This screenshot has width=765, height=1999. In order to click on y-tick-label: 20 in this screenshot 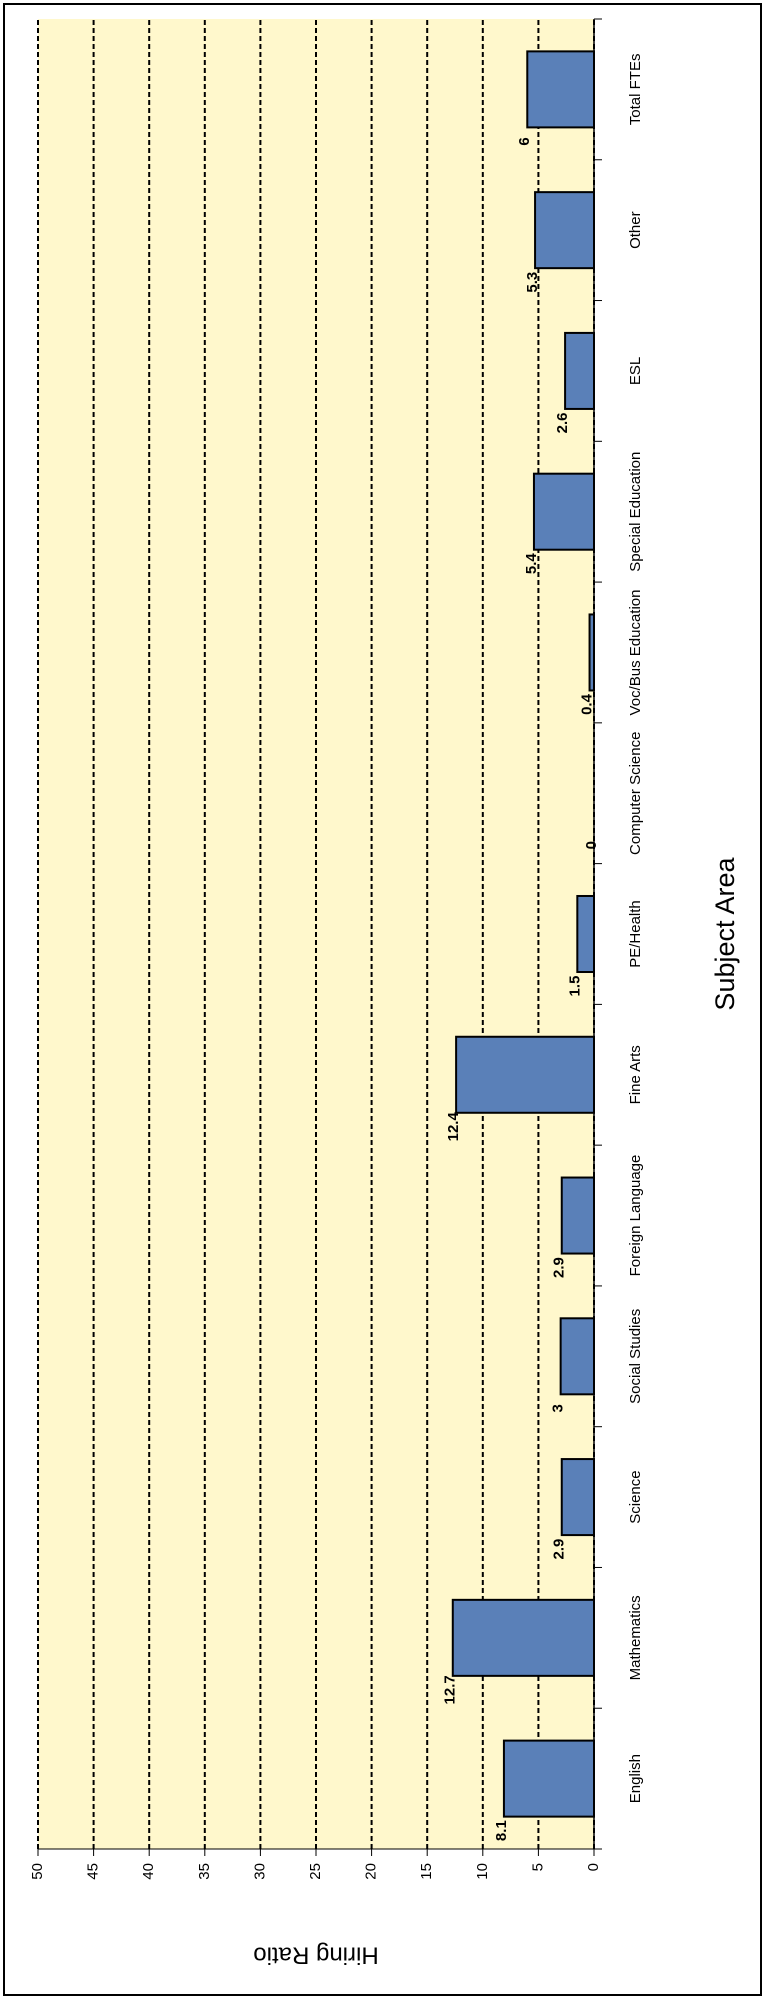, I will do `click(371, 1871)`.